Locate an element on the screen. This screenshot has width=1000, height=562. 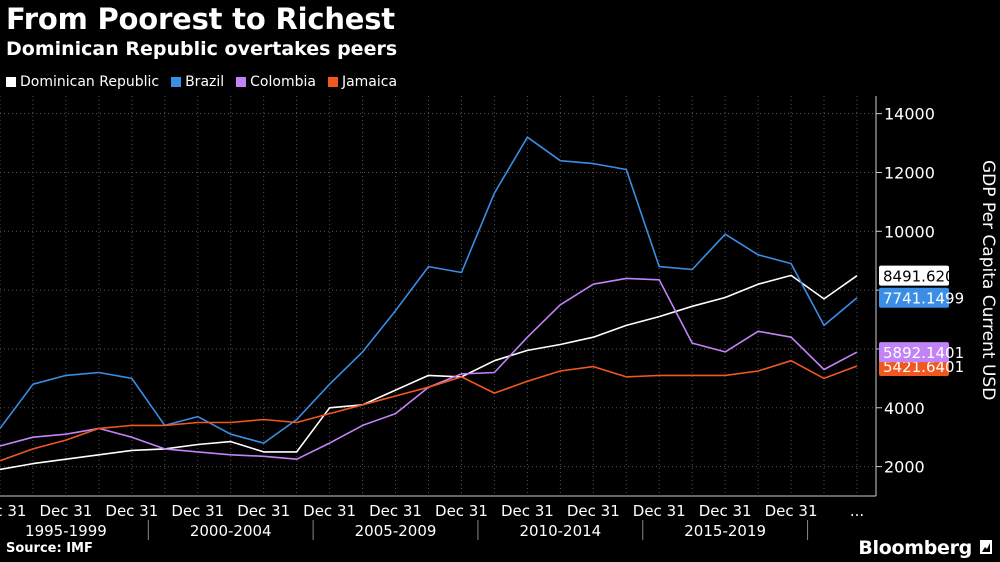
y-tick-label: 4000 is located at coordinates (904, 408).